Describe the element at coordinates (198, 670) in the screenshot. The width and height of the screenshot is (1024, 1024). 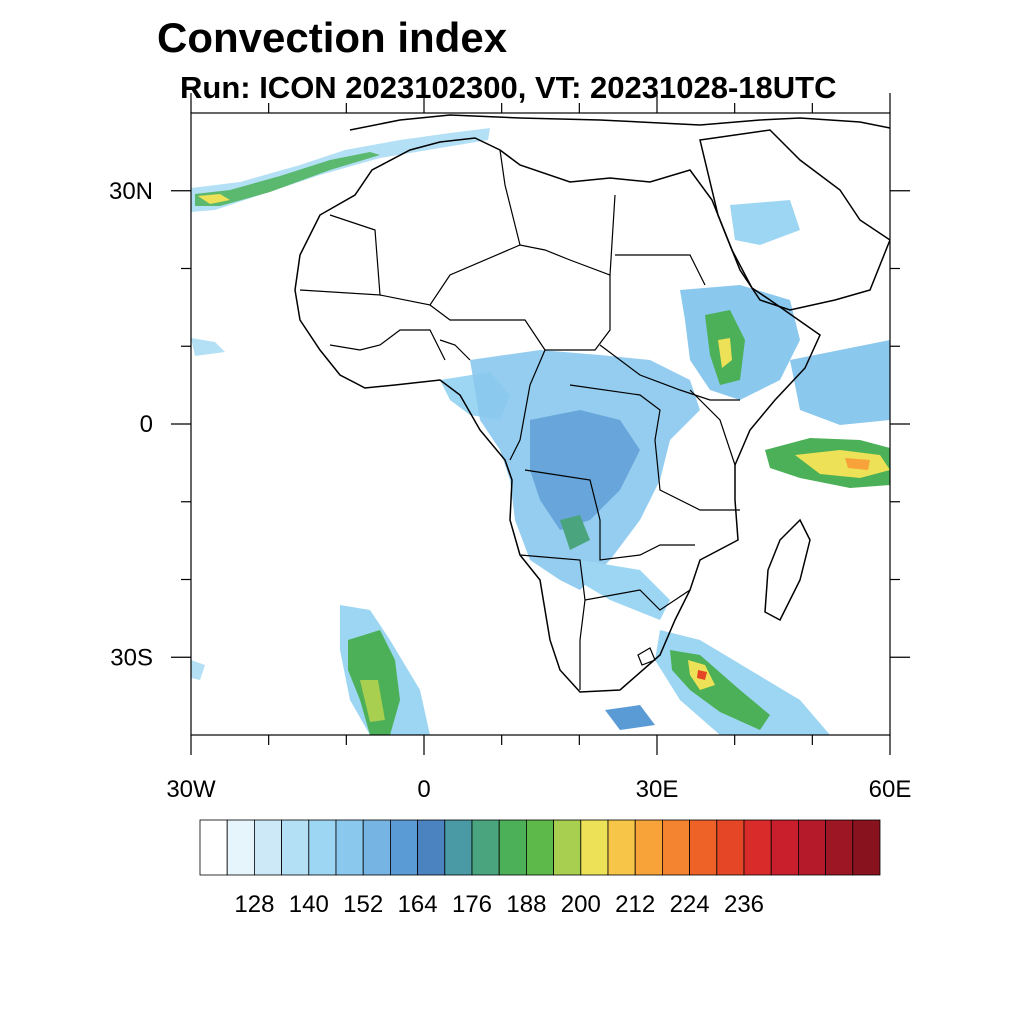
I see `field-sw-edge` at that location.